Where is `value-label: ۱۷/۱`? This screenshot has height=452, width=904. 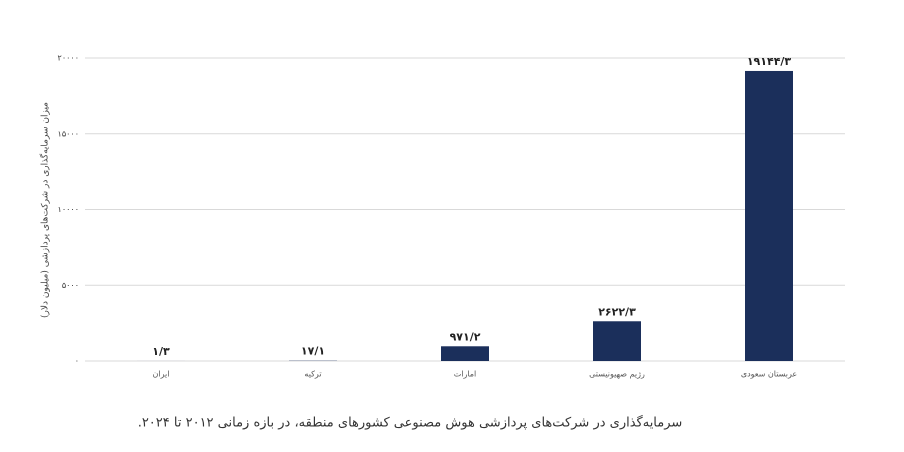
value-label: ۱۷/۱ is located at coordinates (313, 351).